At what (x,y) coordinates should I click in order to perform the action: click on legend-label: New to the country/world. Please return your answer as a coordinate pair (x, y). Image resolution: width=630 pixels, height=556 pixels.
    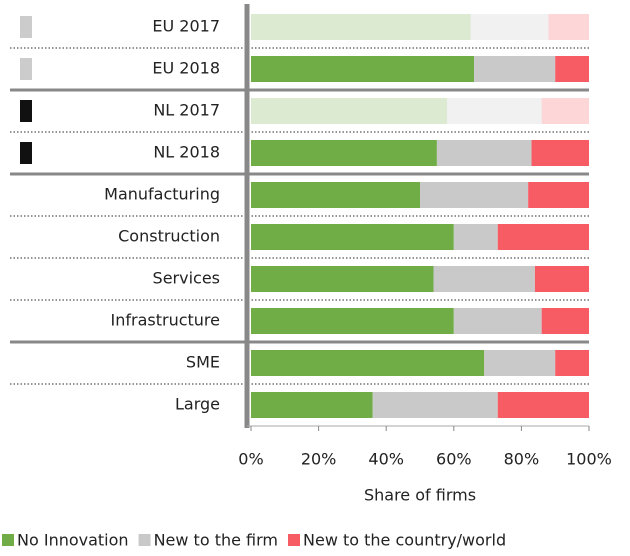
    Looking at the image, I should click on (404, 540).